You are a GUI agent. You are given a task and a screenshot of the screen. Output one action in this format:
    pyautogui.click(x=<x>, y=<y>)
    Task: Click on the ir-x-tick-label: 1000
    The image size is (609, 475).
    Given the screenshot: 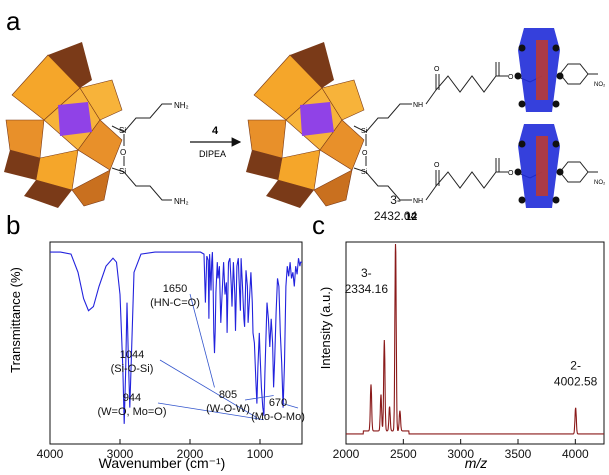 What is the action you would take?
    pyautogui.click(x=260, y=454)
    